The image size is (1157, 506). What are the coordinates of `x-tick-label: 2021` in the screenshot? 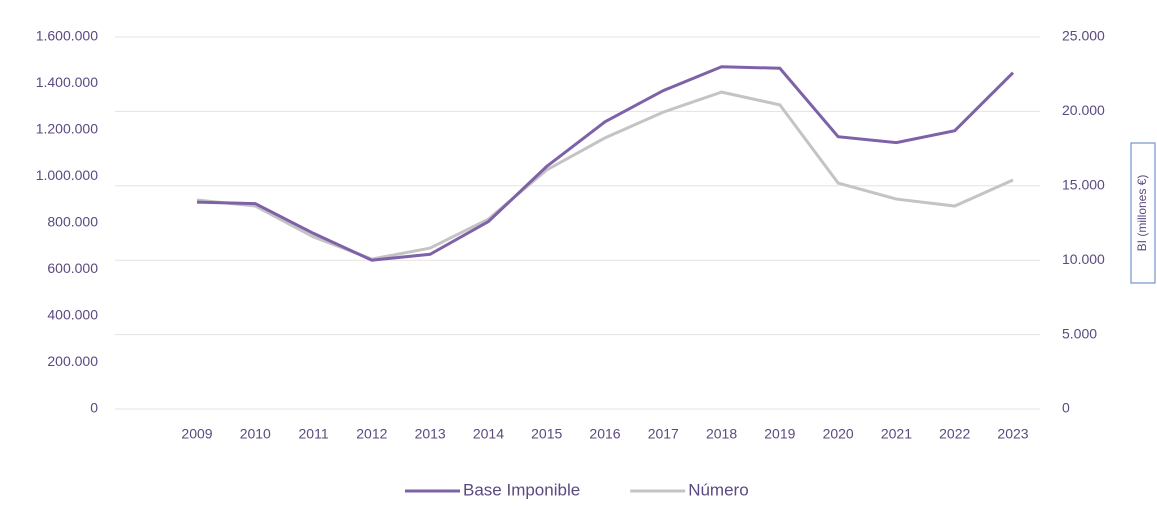 It's located at (896, 434).